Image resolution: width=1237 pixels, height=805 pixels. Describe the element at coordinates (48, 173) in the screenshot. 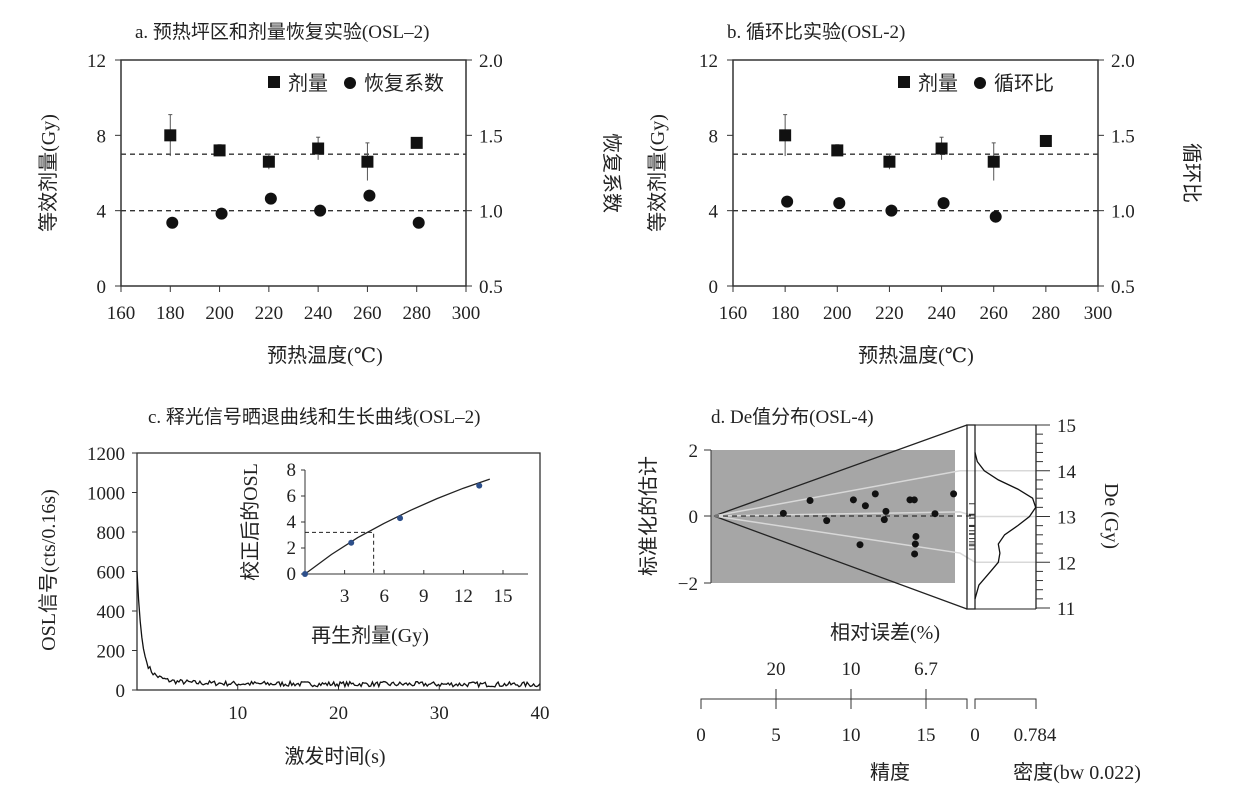

I see `panel-a-ylabel: 等效剂量(Gy)` at that location.